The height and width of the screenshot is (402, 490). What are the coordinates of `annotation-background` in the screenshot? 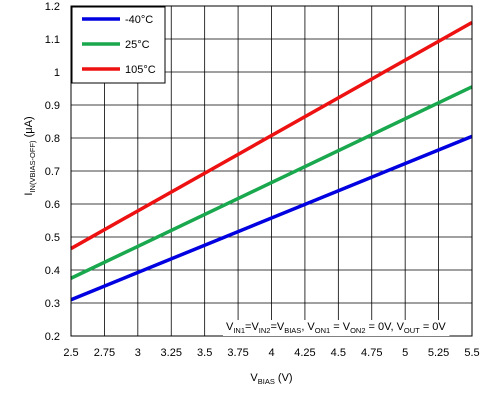 It's located at (336, 328).